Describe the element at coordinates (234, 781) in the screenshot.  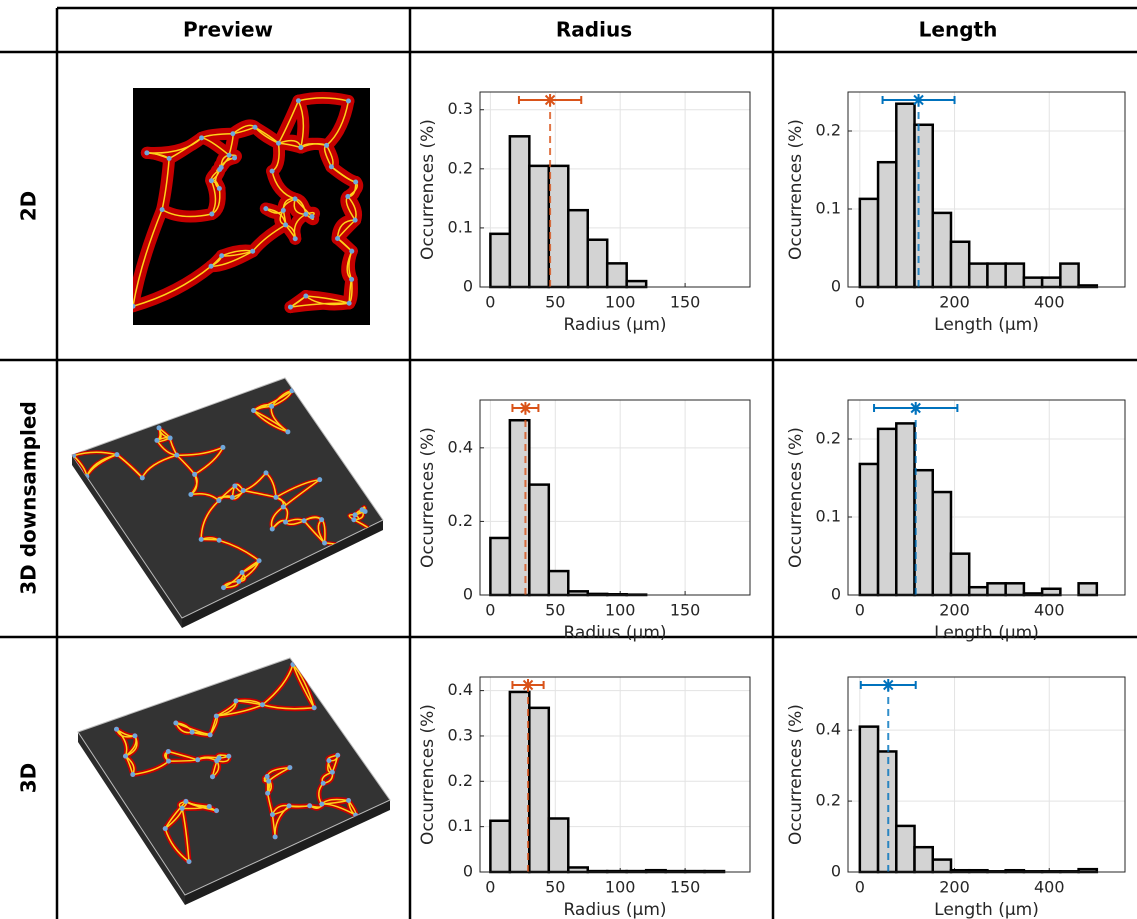
I see `preview-3d` at that location.